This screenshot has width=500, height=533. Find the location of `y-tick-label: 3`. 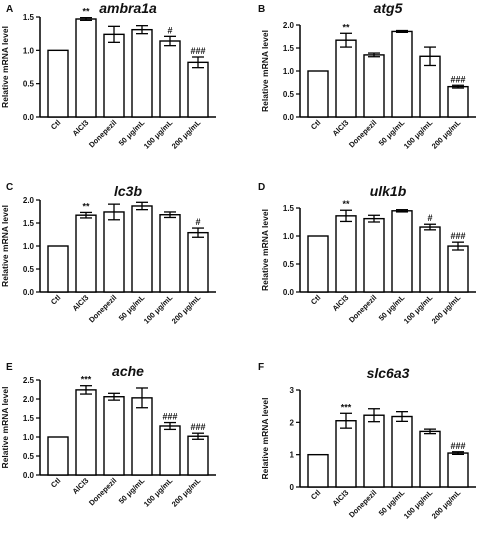

y-tick-label: 3 is located at coordinates (292, 390).